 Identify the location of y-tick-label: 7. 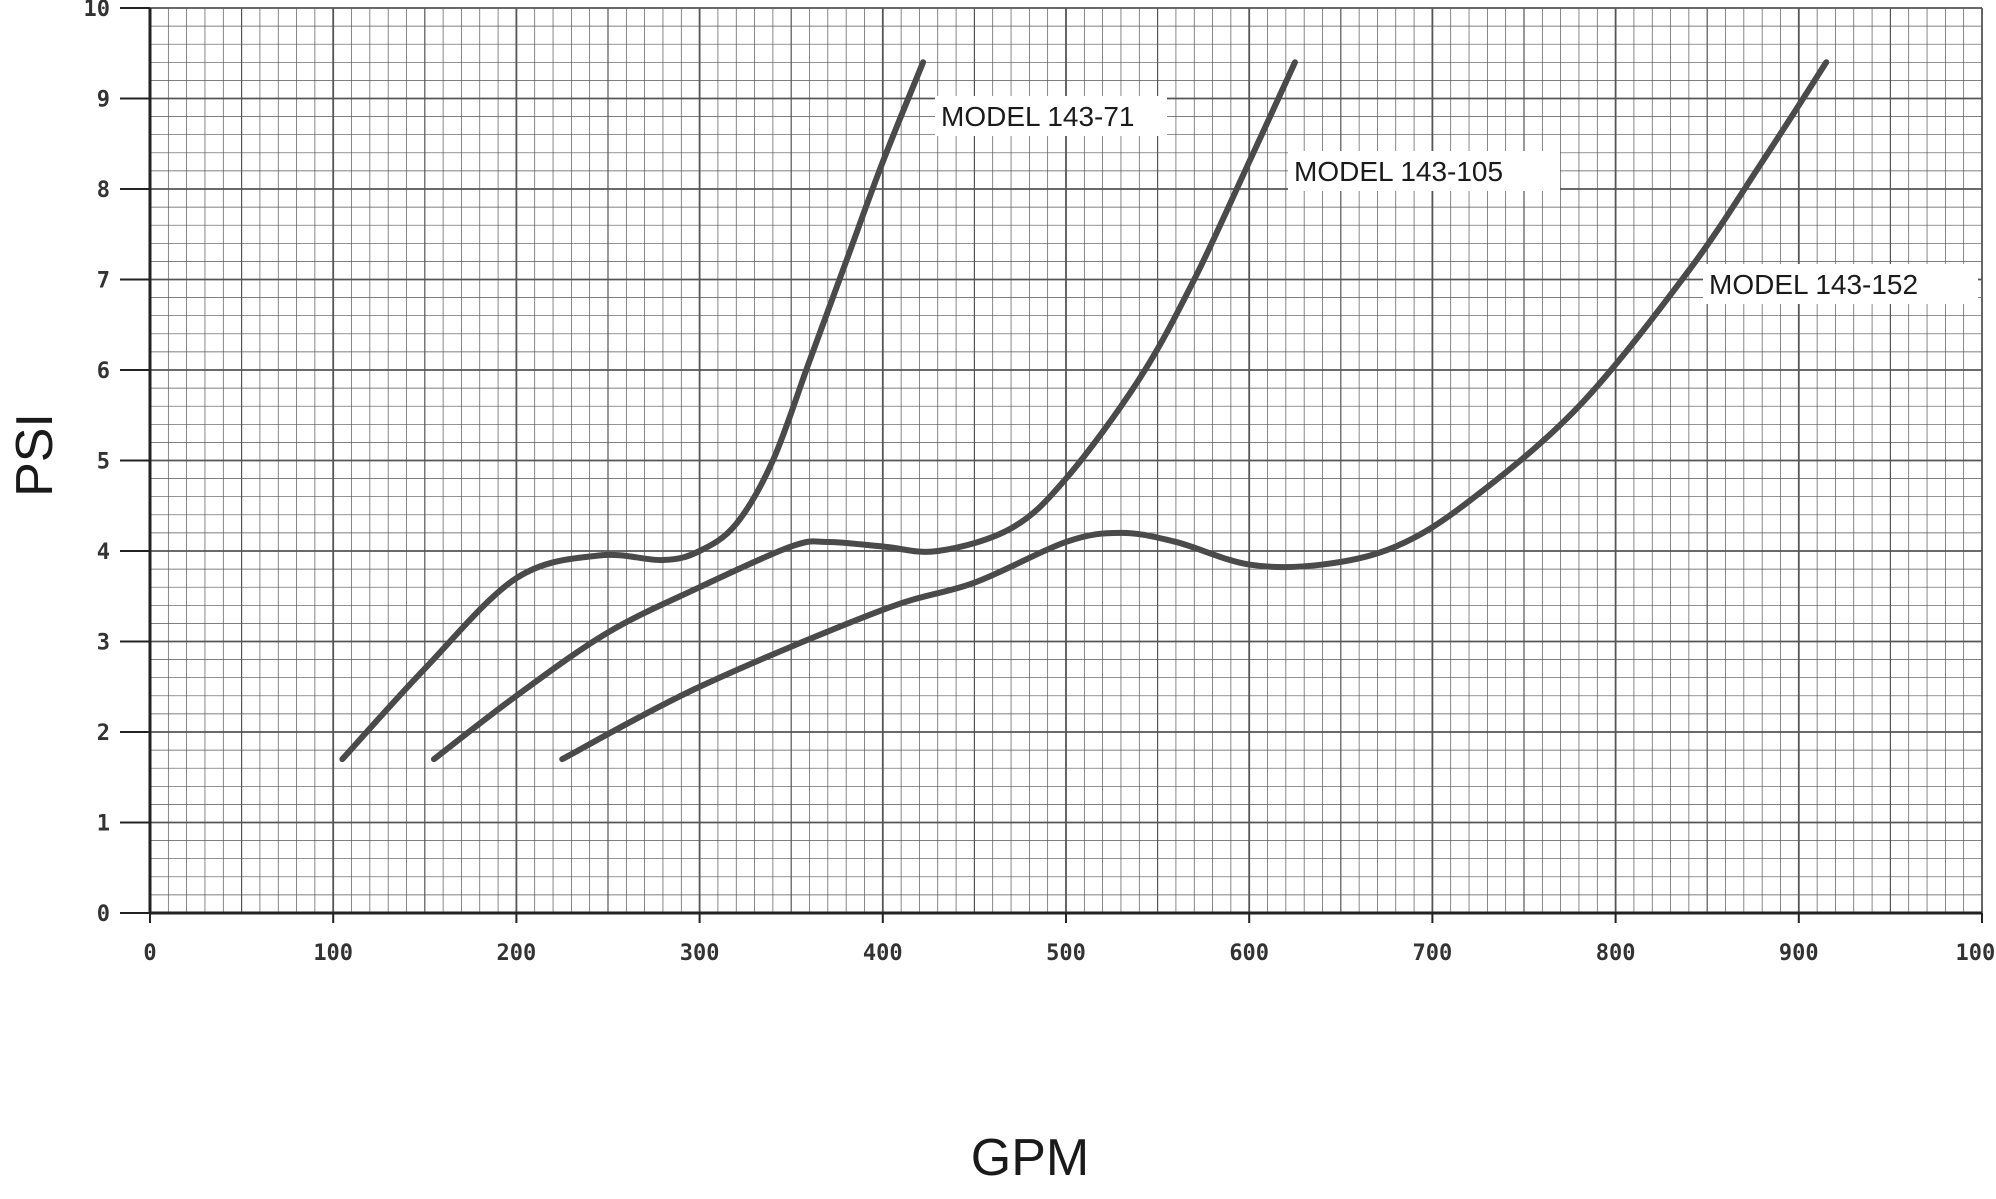
(103, 281).